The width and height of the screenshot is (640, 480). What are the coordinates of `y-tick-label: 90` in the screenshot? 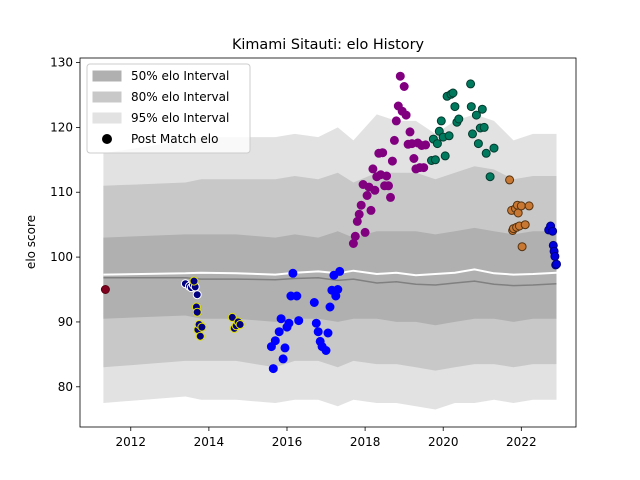 It's located at (65, 322).